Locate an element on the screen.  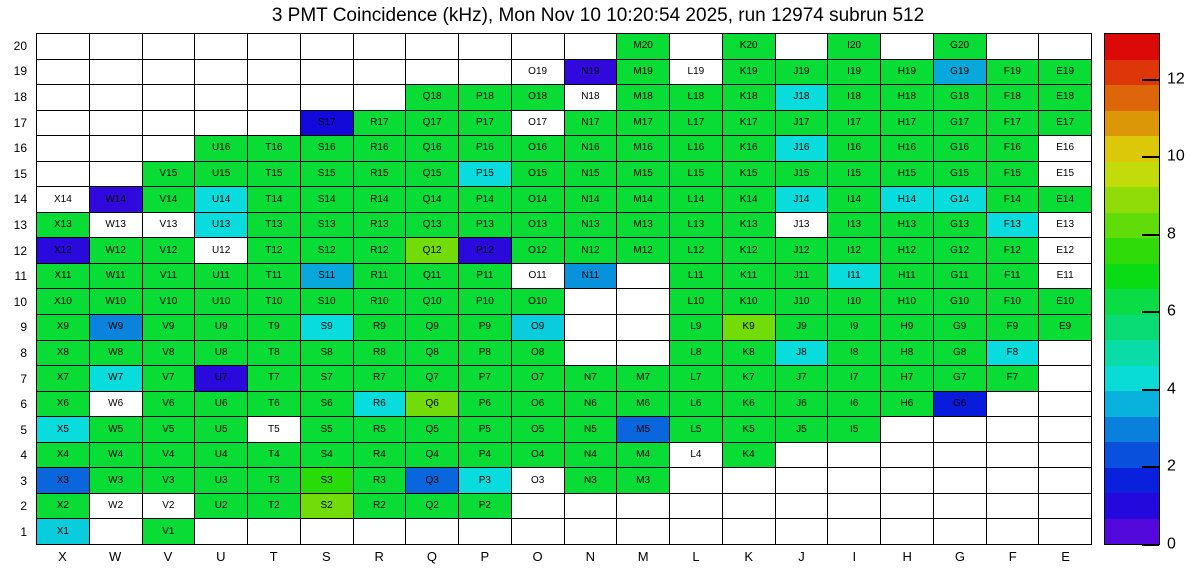
x-axis-label: W is located at coordinates (115, 556).